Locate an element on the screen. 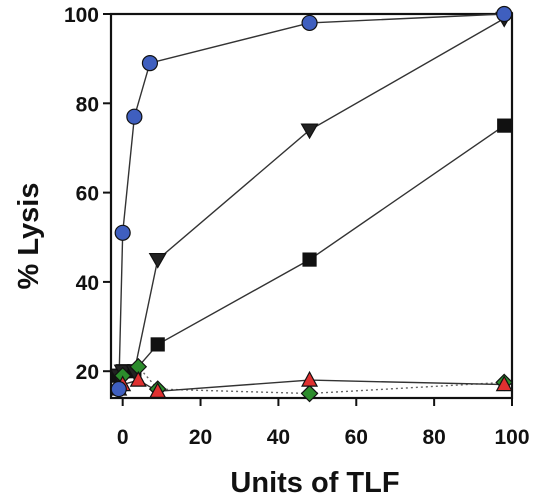  x-axis-label: Units of TLF is located at coordinates (314, 483).